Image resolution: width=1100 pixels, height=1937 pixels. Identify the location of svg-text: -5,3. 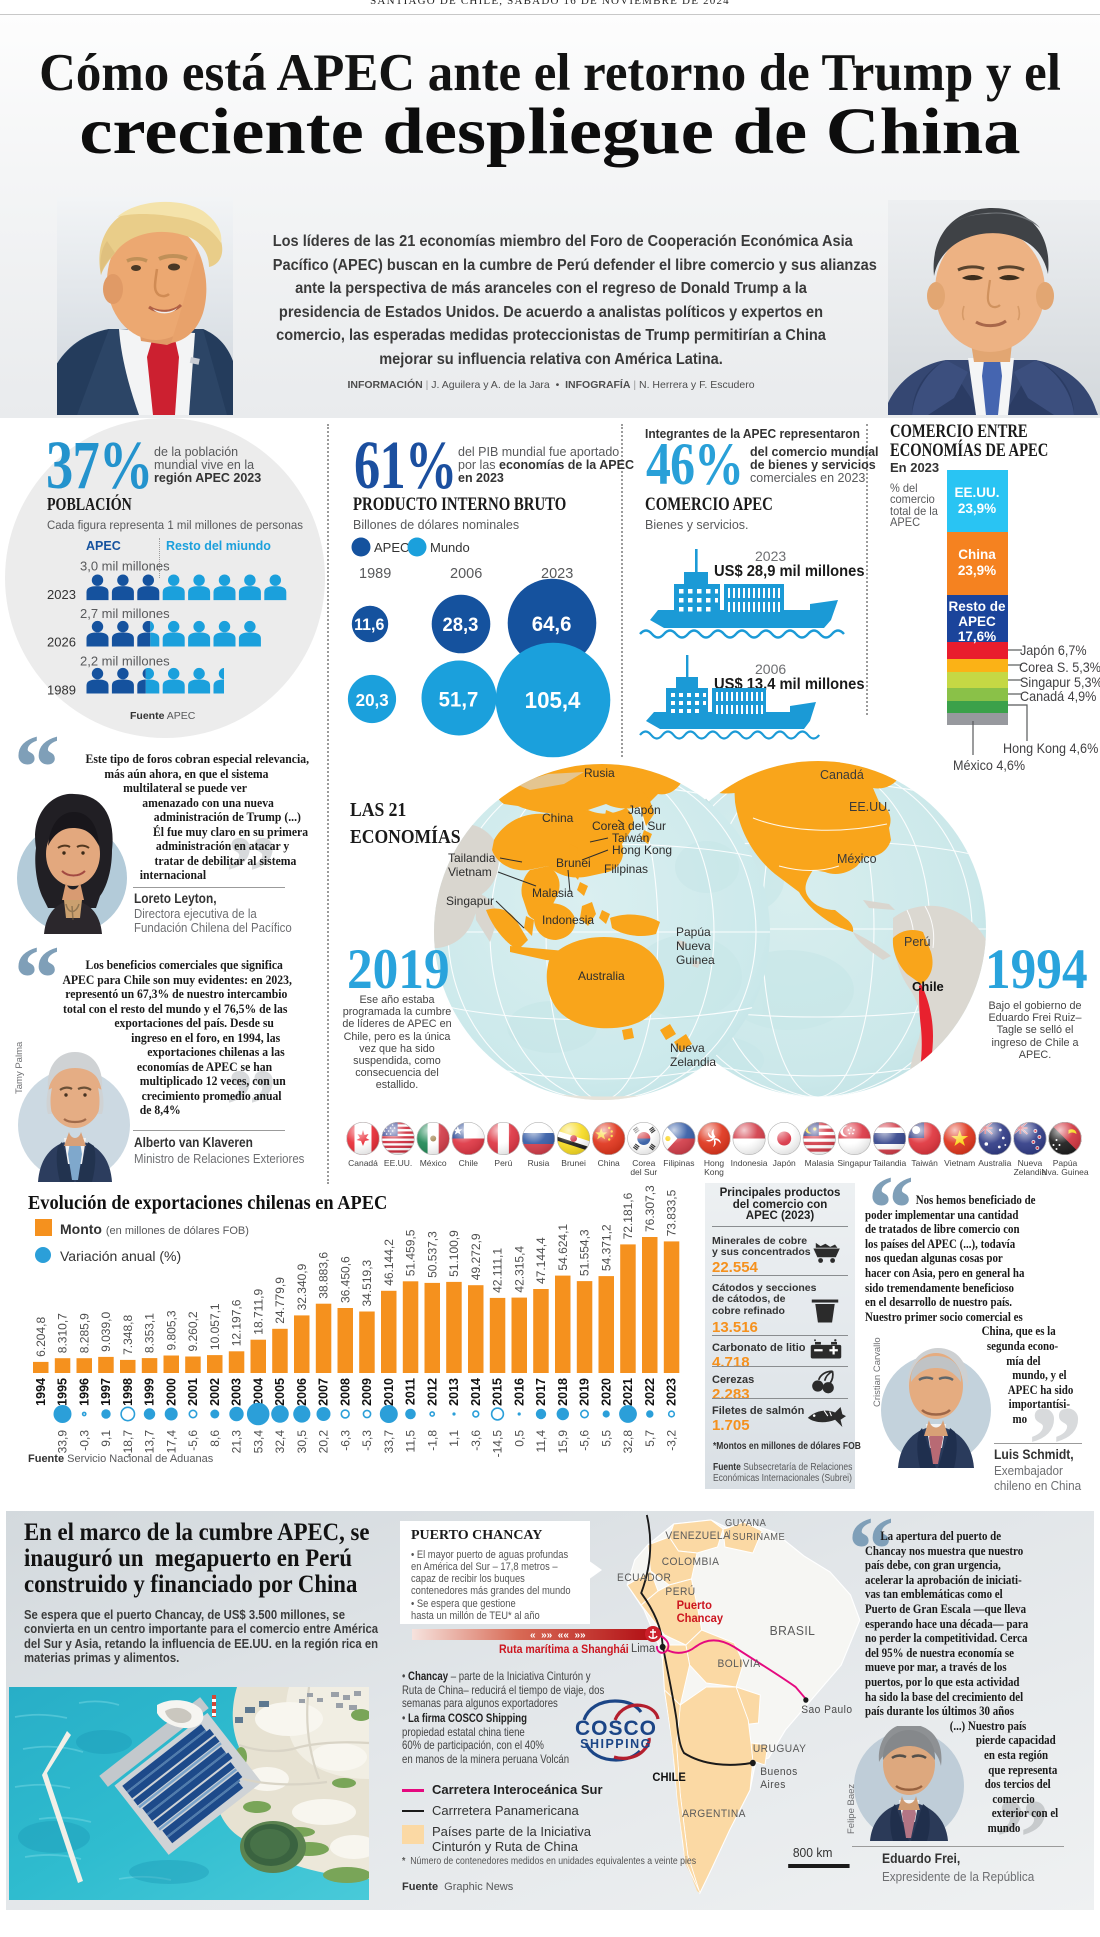
(367, 1440).